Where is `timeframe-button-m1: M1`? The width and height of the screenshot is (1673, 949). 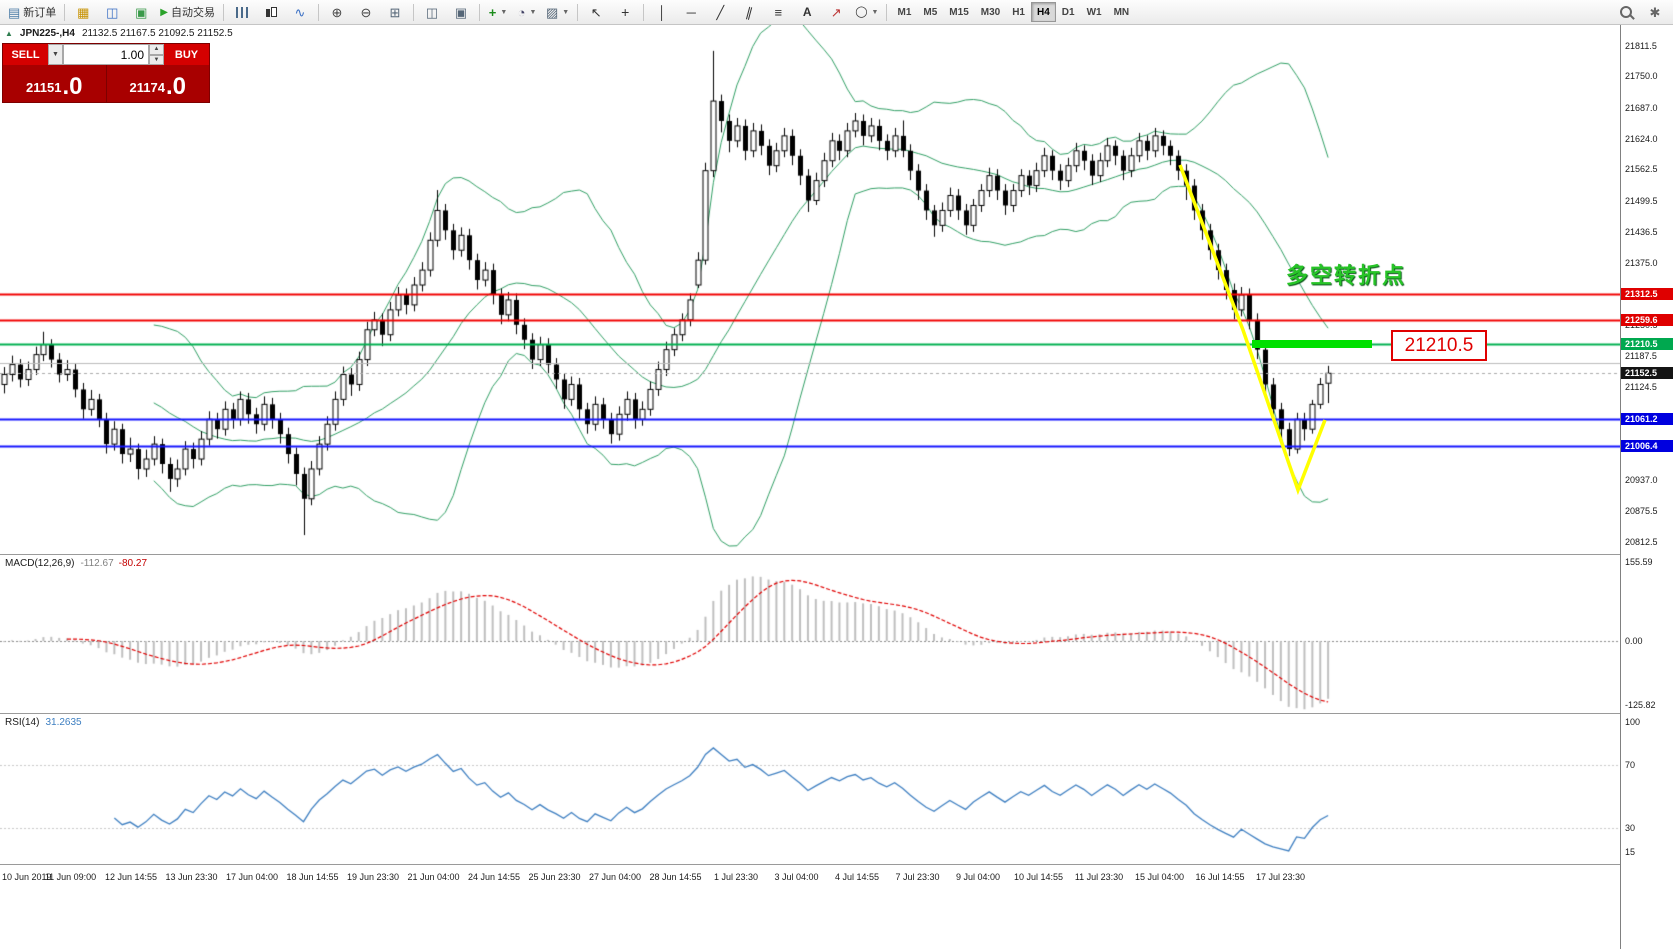 timeframe-button-m1: M1 is located at coordinates (904, 12).